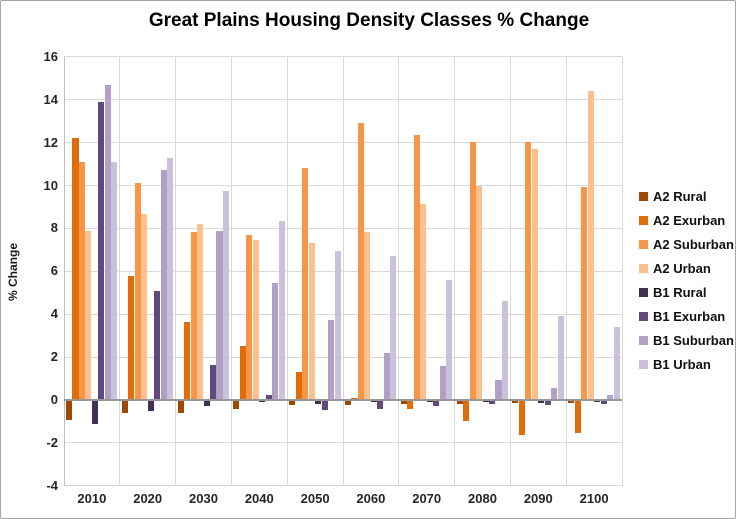 Image resolution: width=736 pixels, height=519 pixels. I want to click on bar-a2-exurban-2090, so click(521, 418).